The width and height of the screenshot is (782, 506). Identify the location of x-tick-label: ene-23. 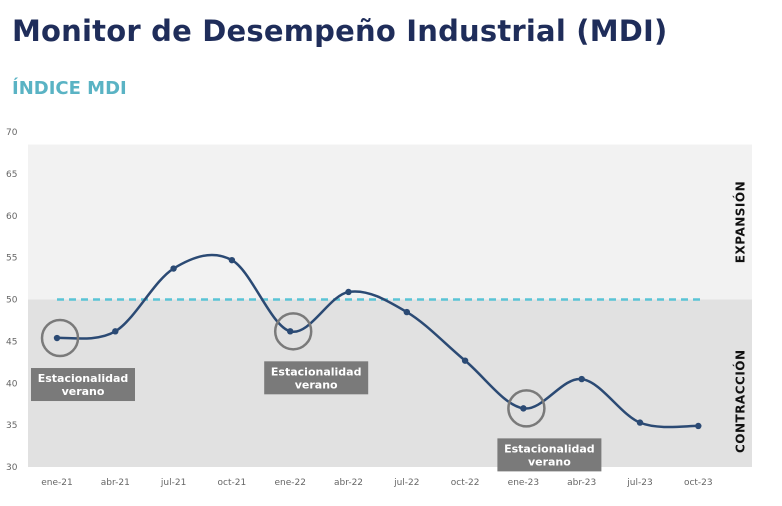
(523, 483).